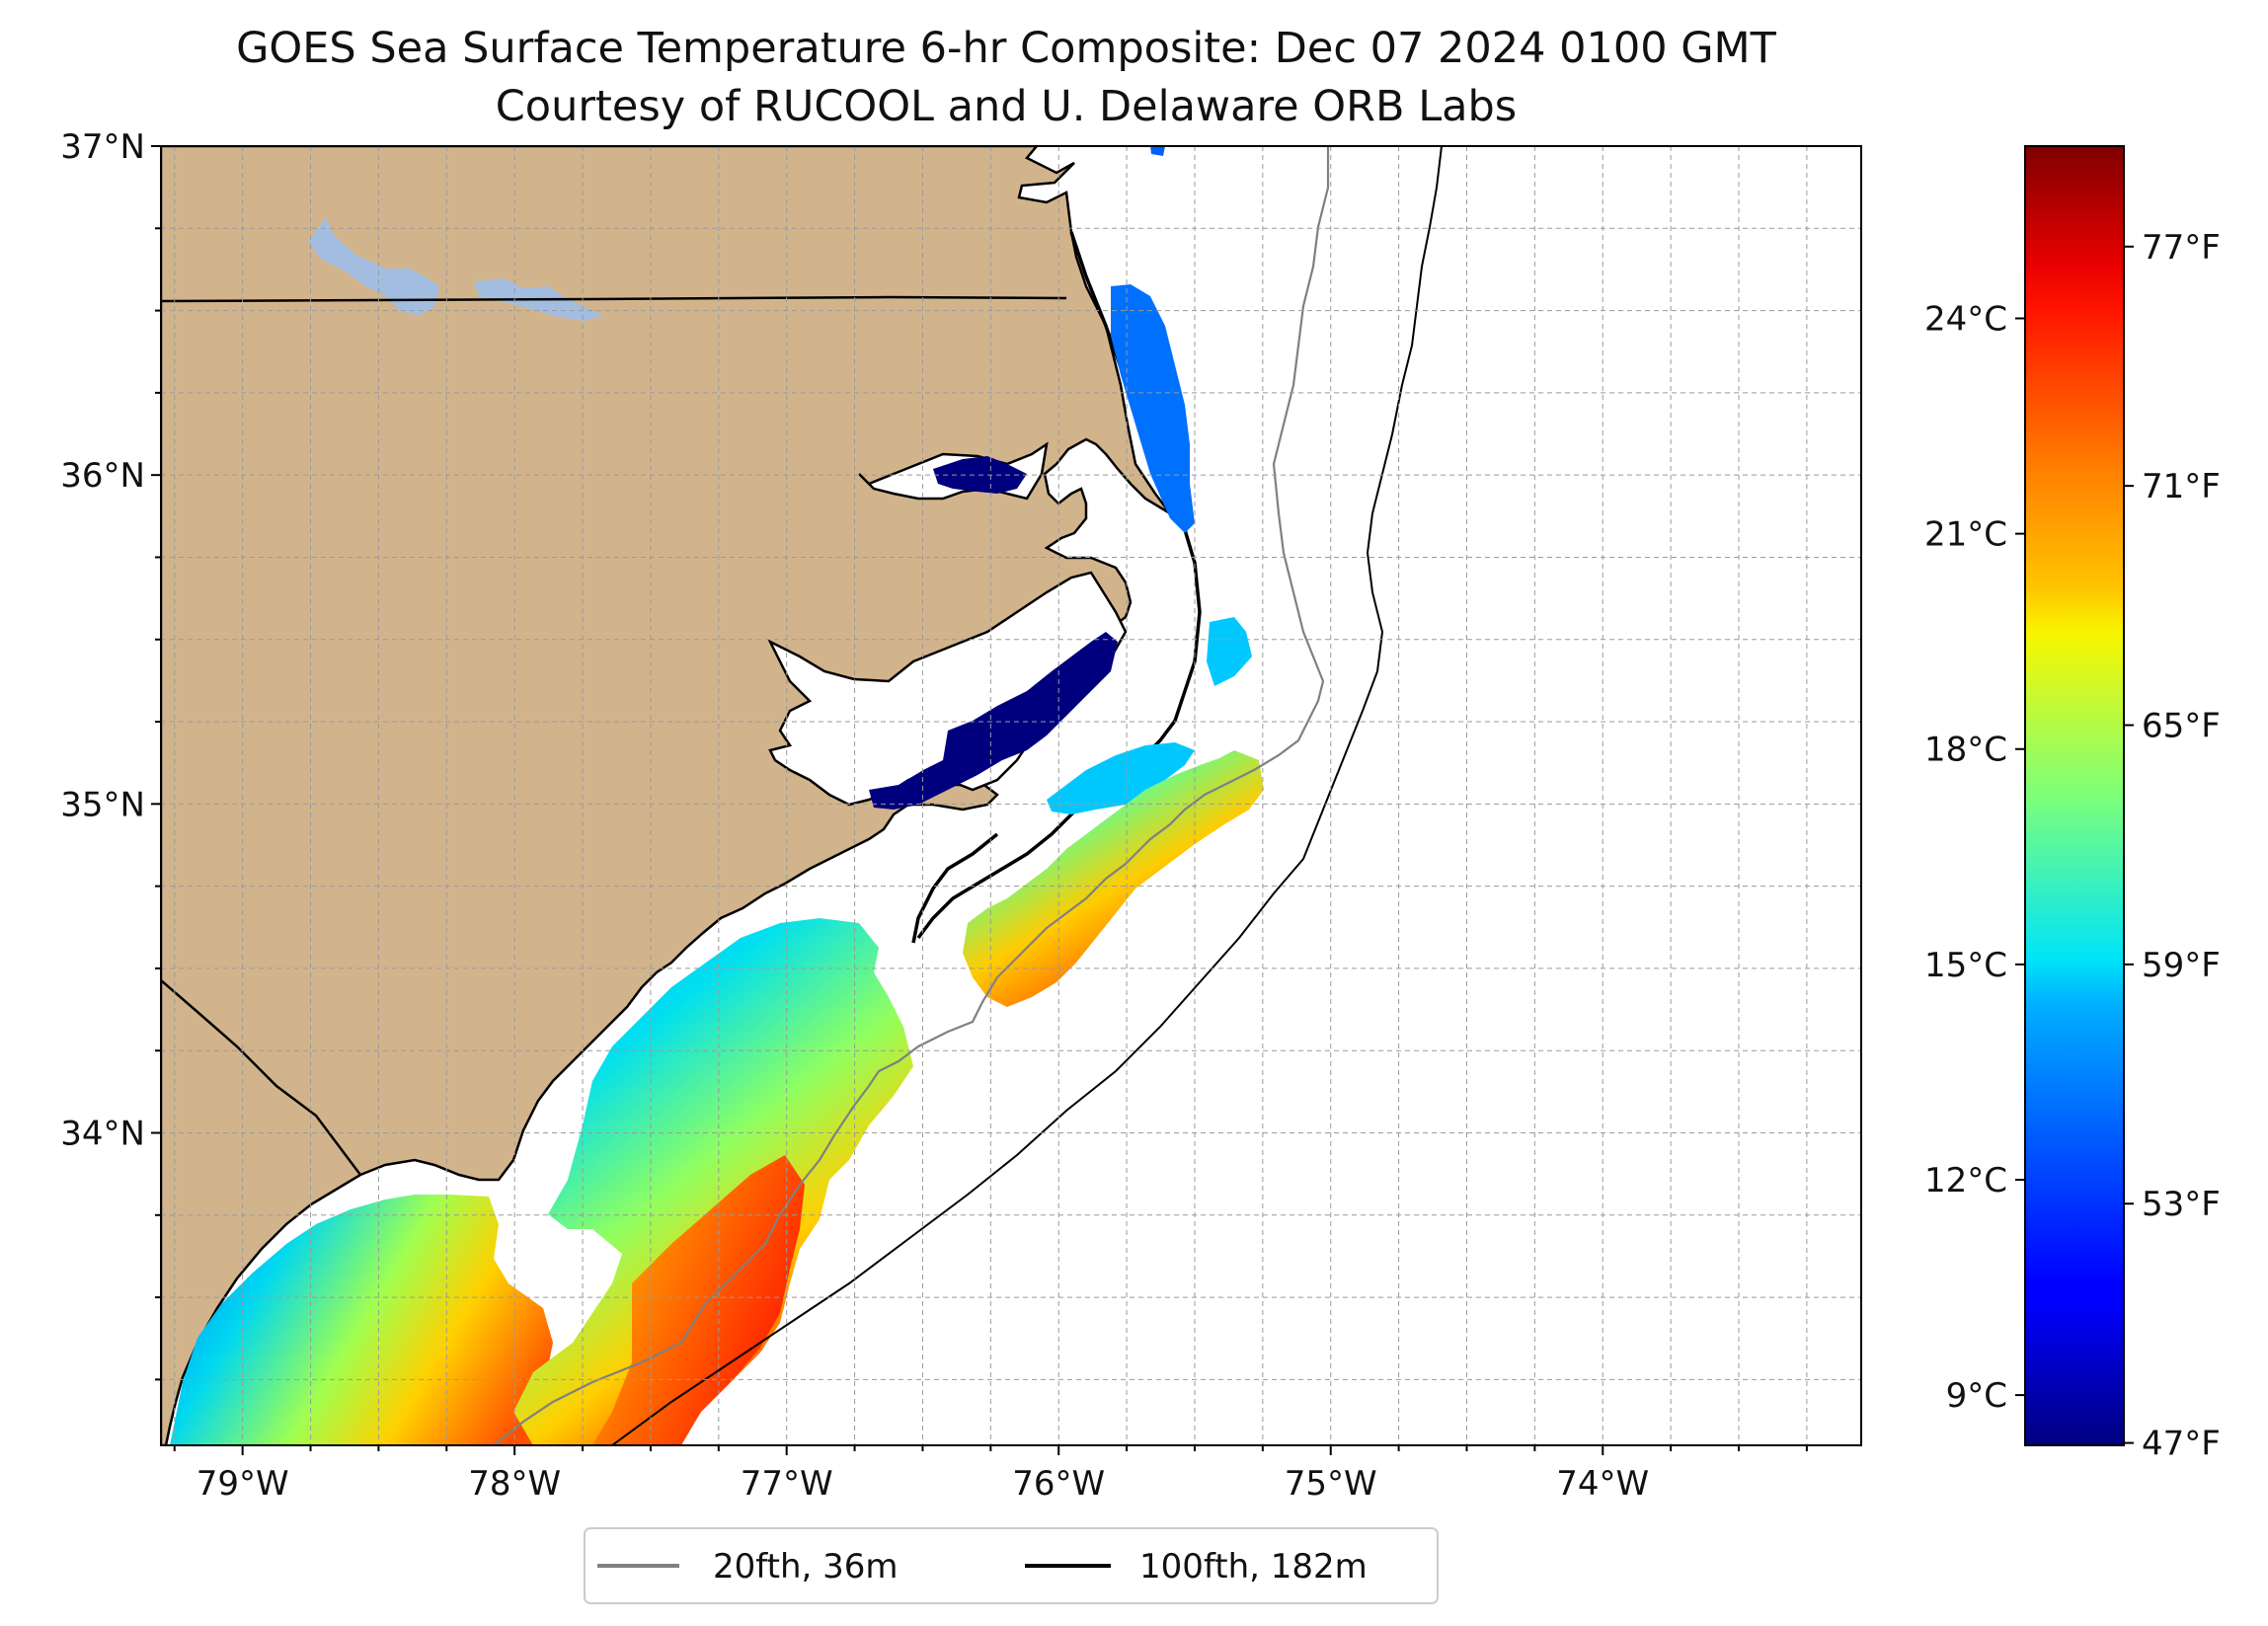  Describe the element at coordinates (1331, 1484) in the screenshot. I see `lon-tick-label: 75°W` at that location.